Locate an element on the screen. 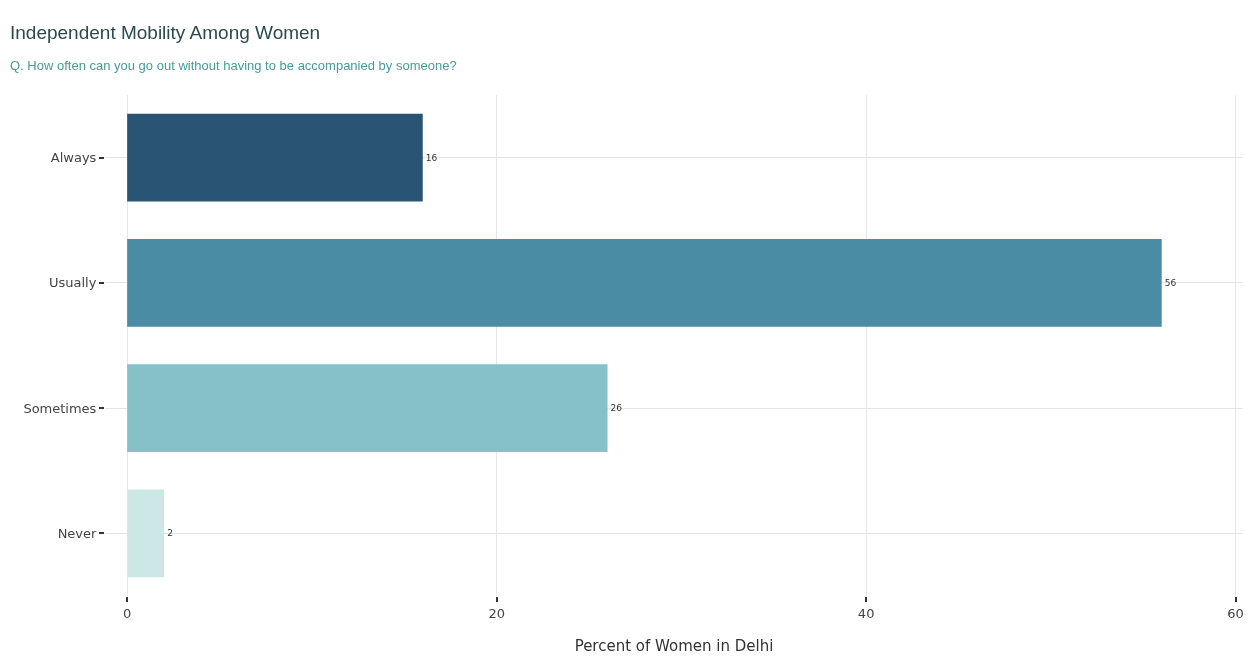  data-label: 26 is located at coordinates (616, 408).